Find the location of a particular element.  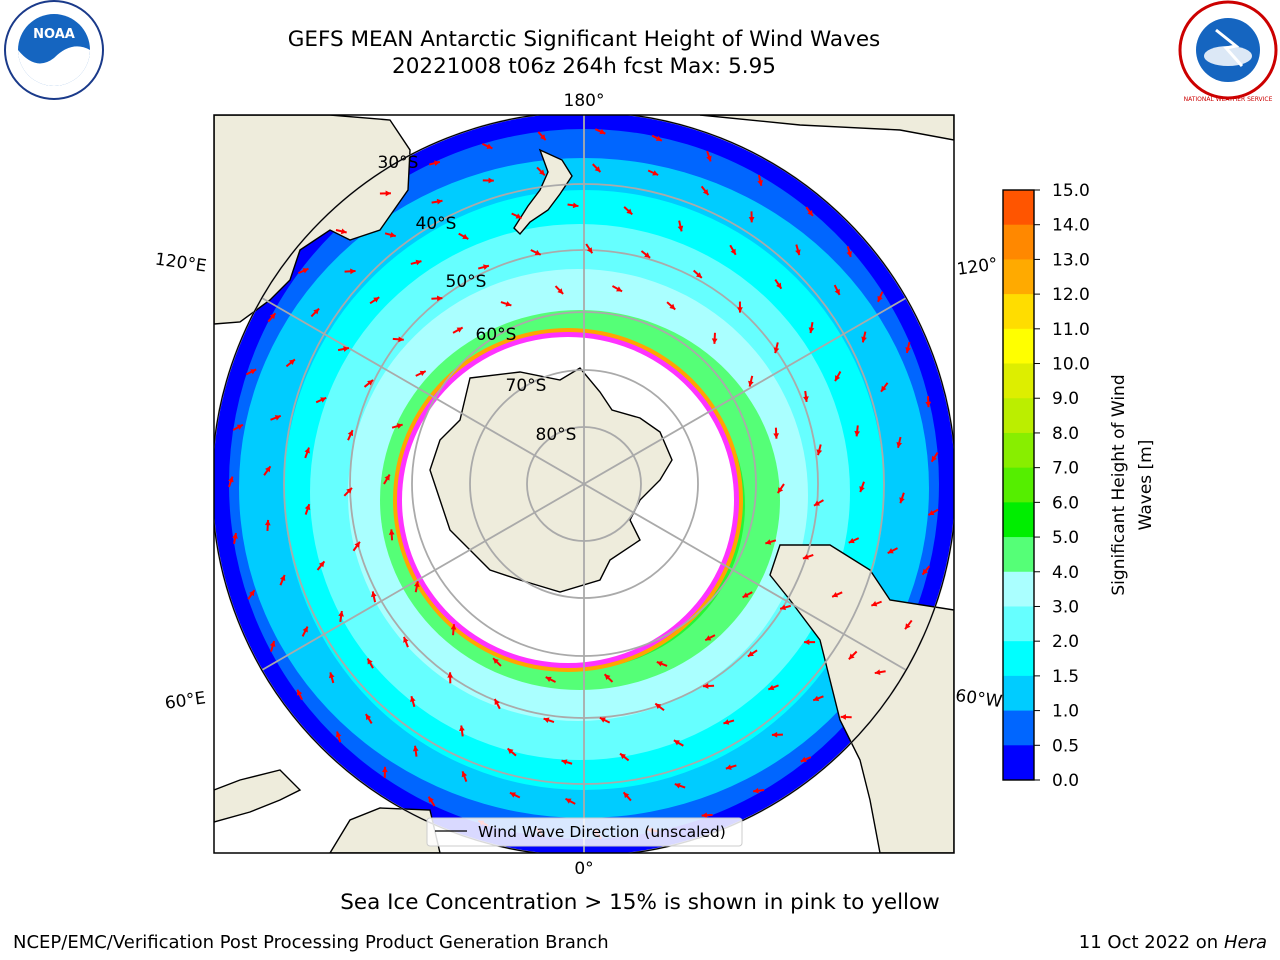

chart-subtitle-forecast: 20221008 t06z 264h fcst Max: 5.95 is located at coordinates (584, 66).